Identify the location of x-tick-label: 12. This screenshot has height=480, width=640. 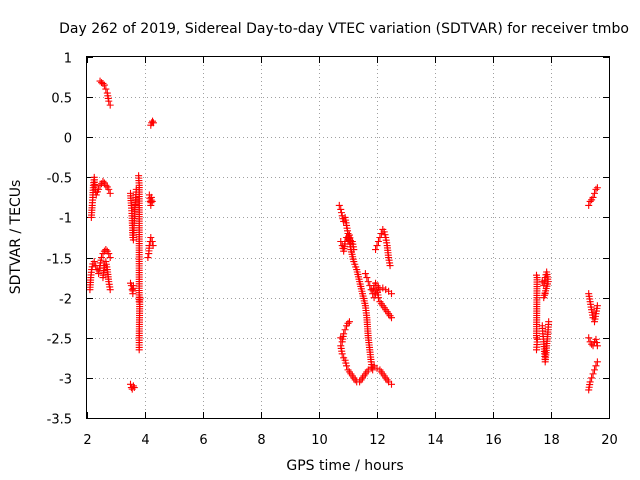
(377, 440).